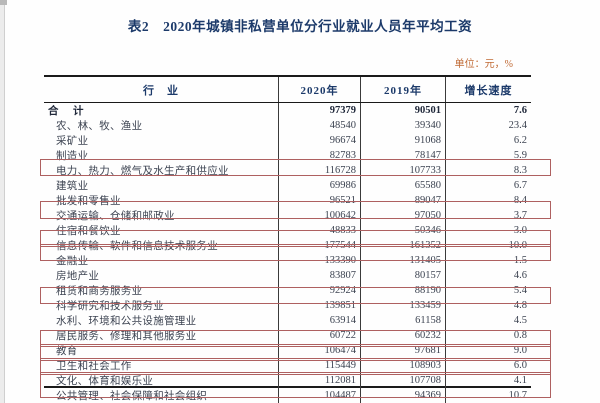  What do you see at coordinates (319, 110) in the screenshot?
I see `value-2020-cell: 97379` at bounding box center [319, 110].